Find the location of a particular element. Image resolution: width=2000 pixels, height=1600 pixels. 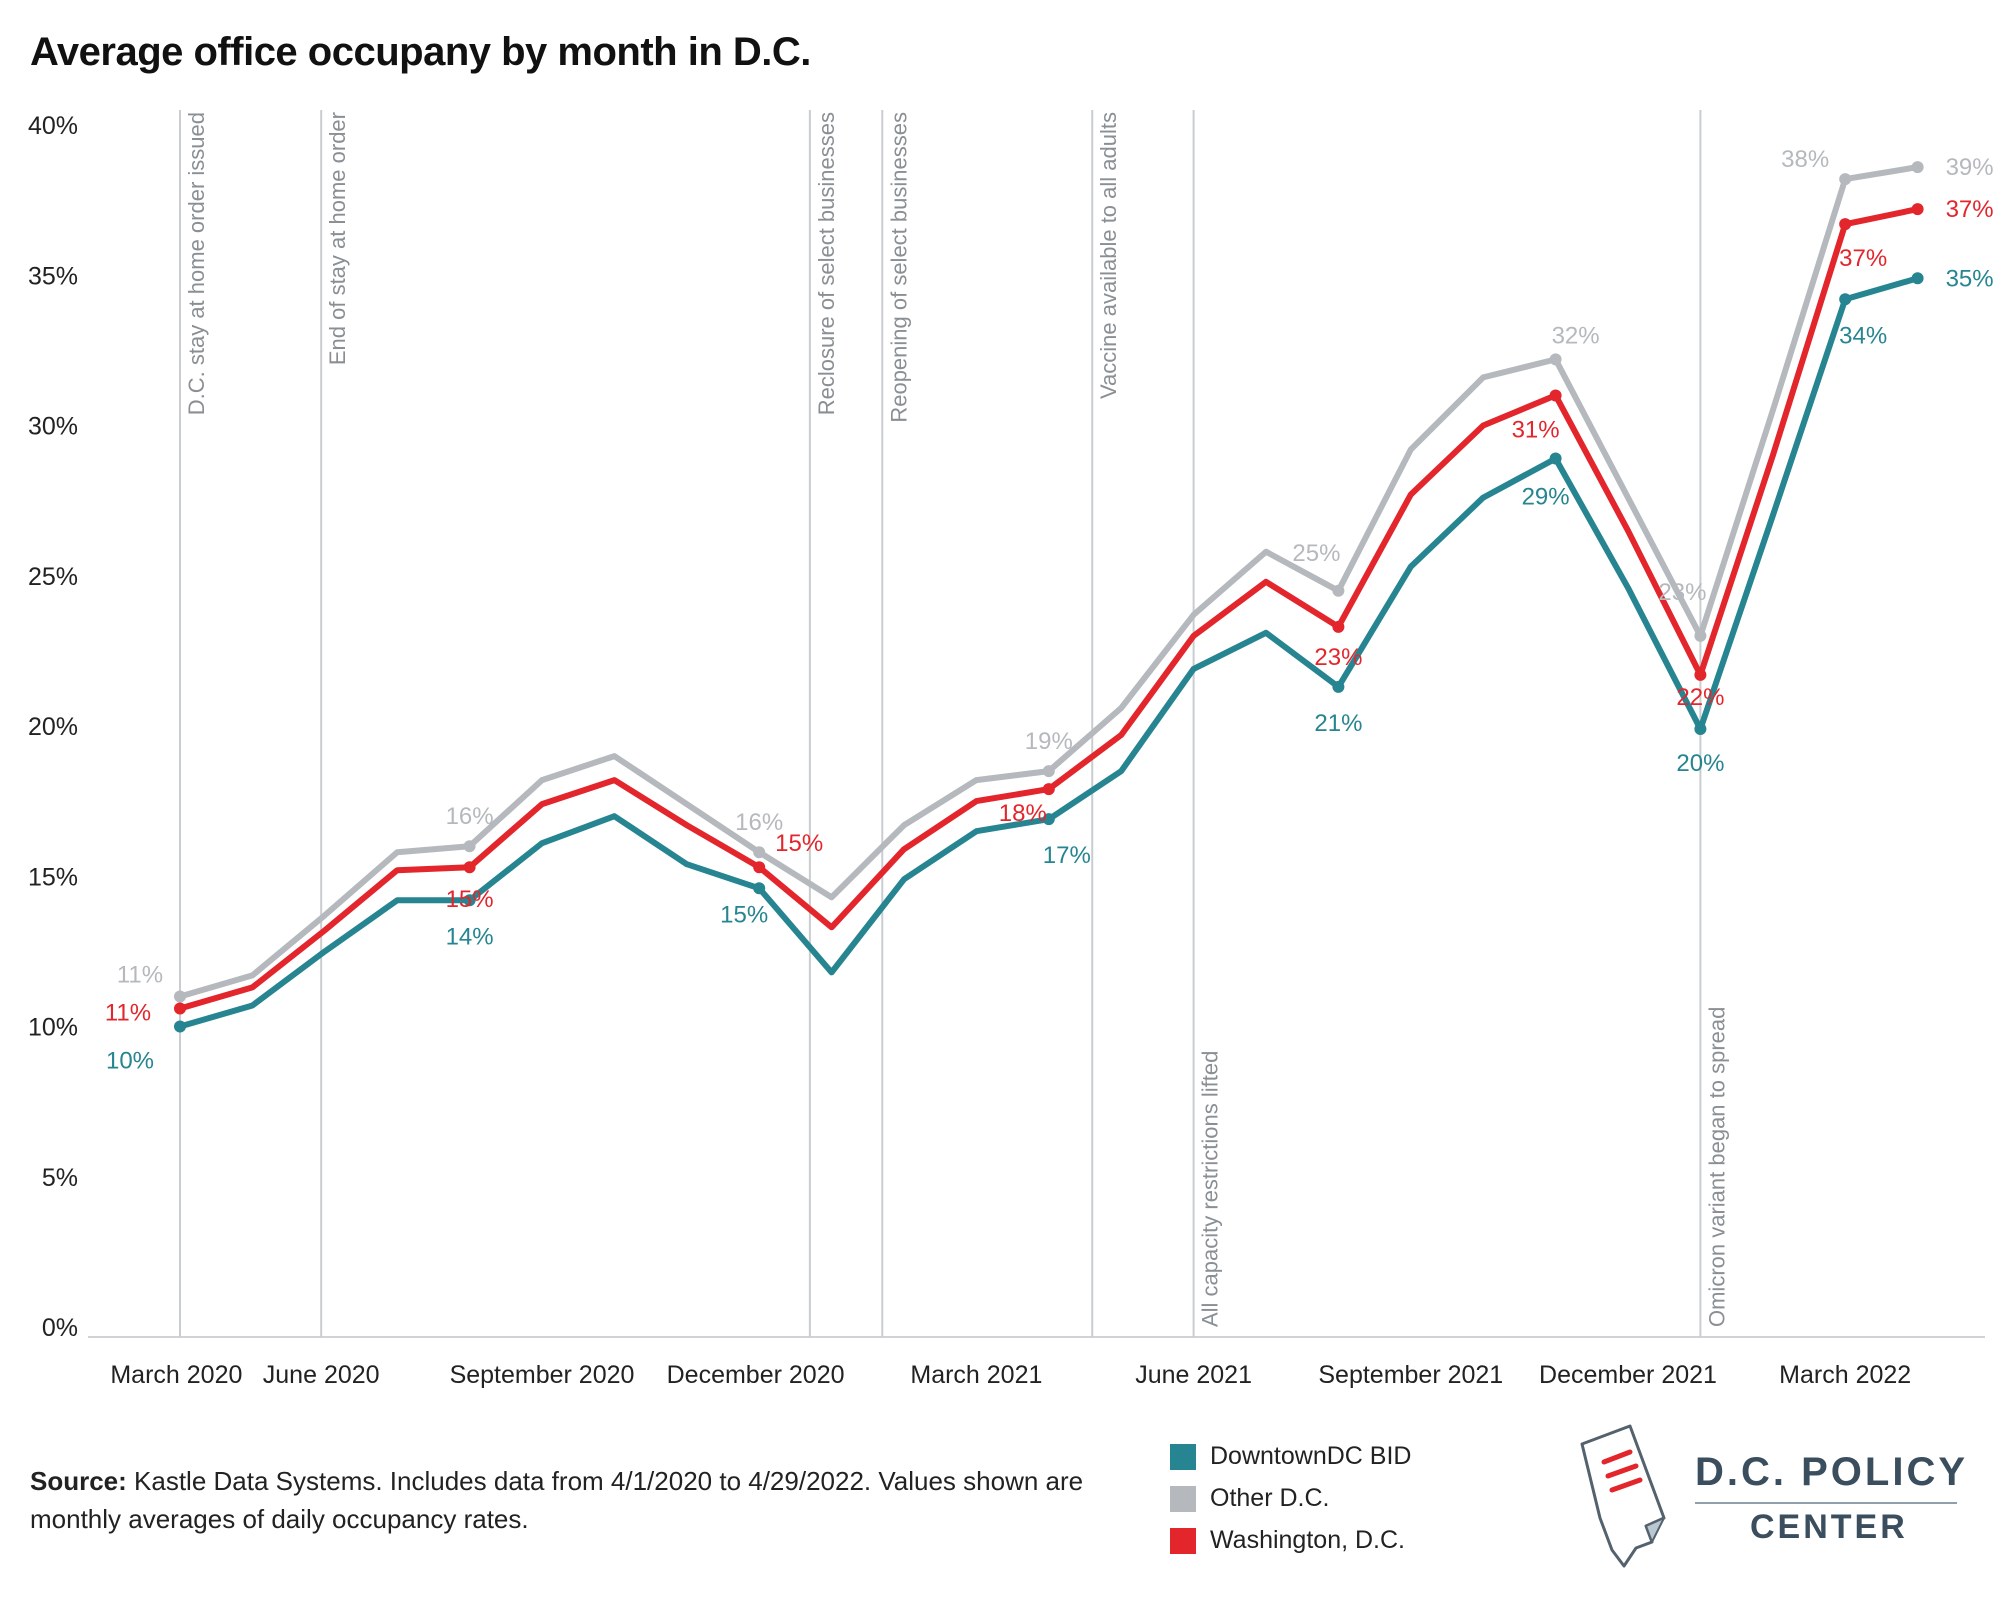

logo-divider is located at coordinates (1826, 1503).